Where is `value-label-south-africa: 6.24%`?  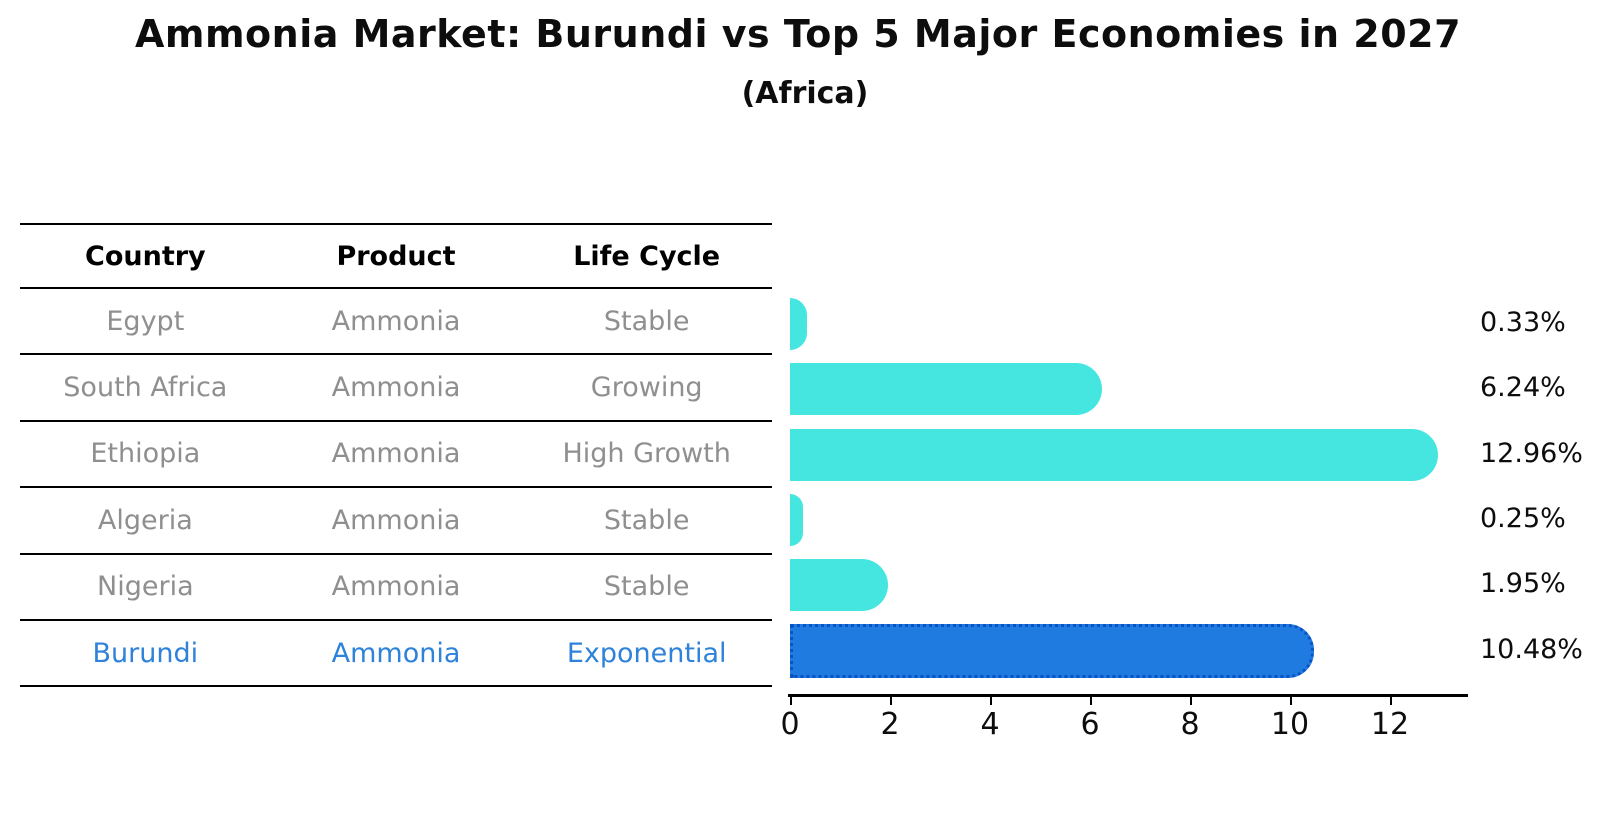
value-label-south-africa: 6.24% is located at coordinates (1523, 388).